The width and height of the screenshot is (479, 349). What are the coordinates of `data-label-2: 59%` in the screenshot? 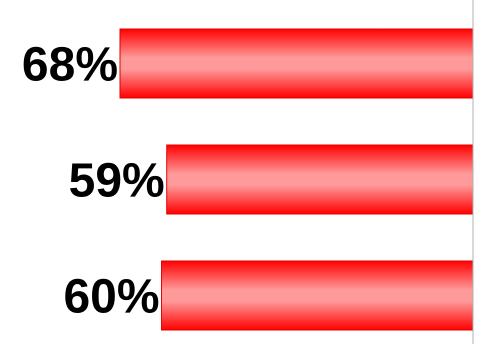 It's located at (117, 181).